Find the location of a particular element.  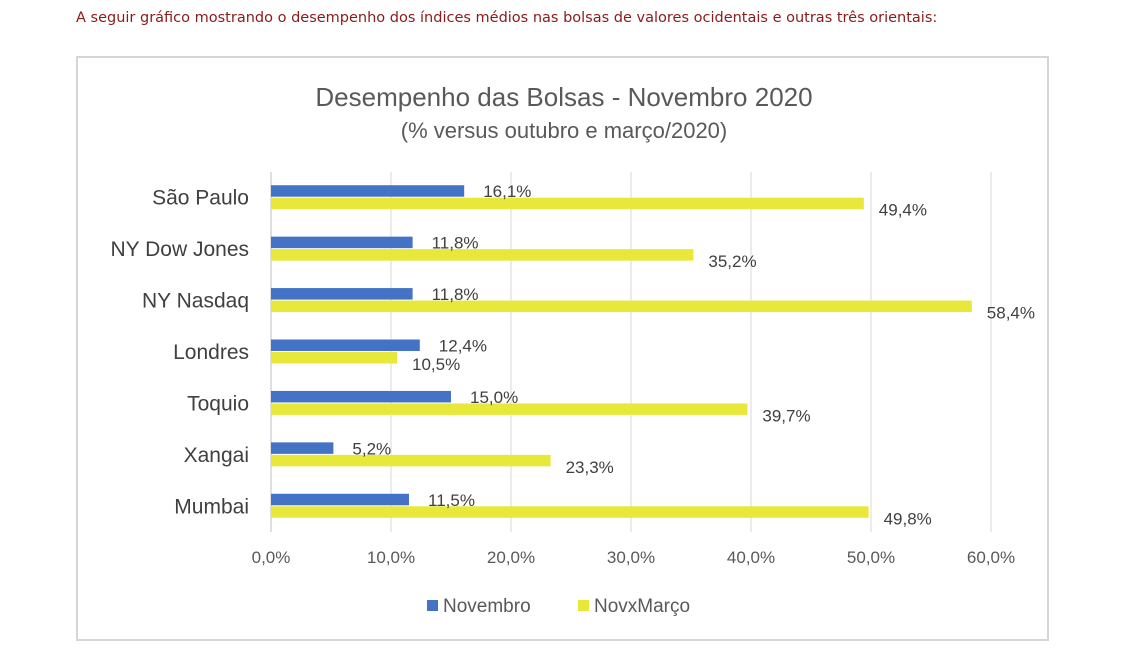

data-label-novxmarco: 49,8% is located at coordinates (908, 518).